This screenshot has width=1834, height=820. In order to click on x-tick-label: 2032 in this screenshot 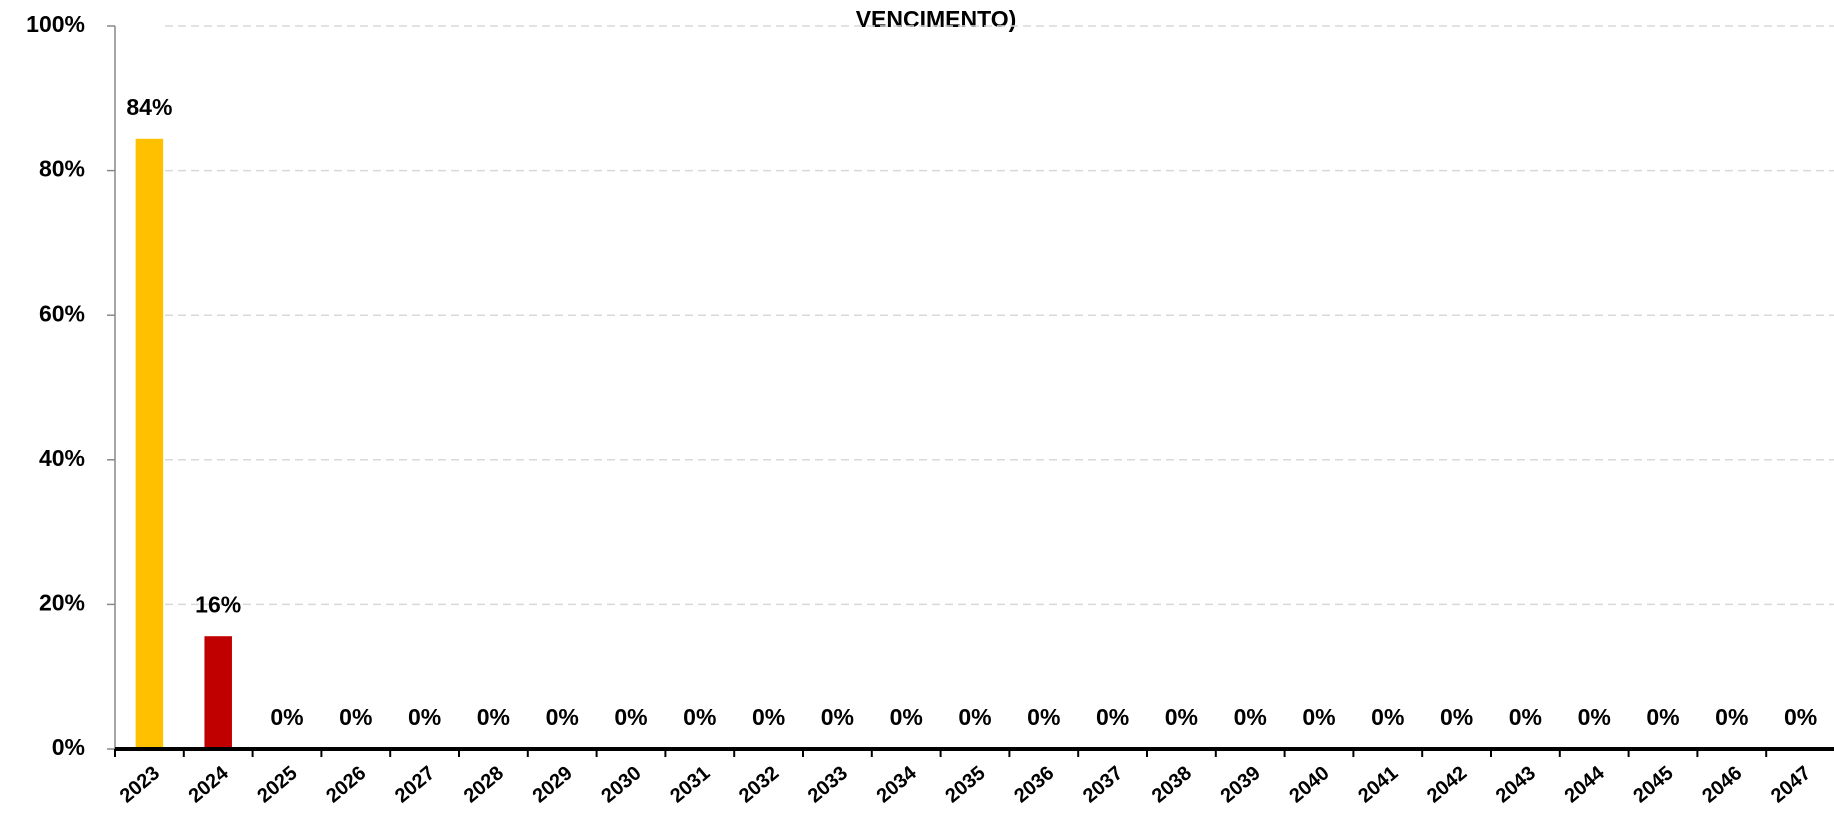, I will do `click(759, 784)`.